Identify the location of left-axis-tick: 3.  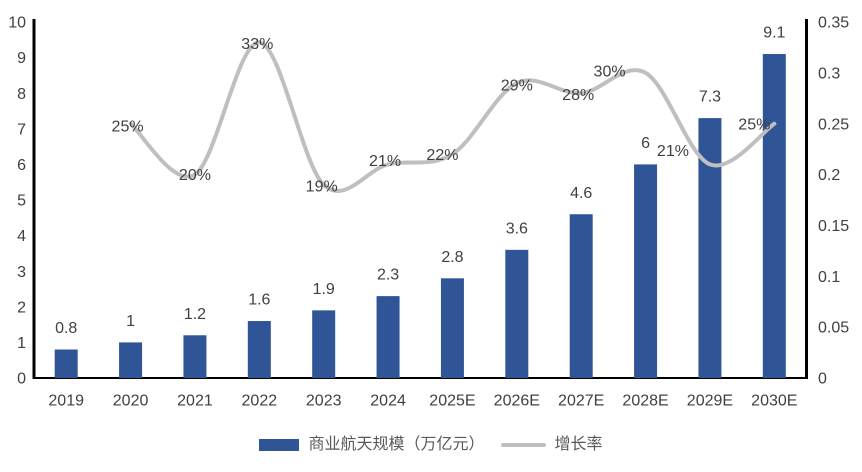
(21, 272).